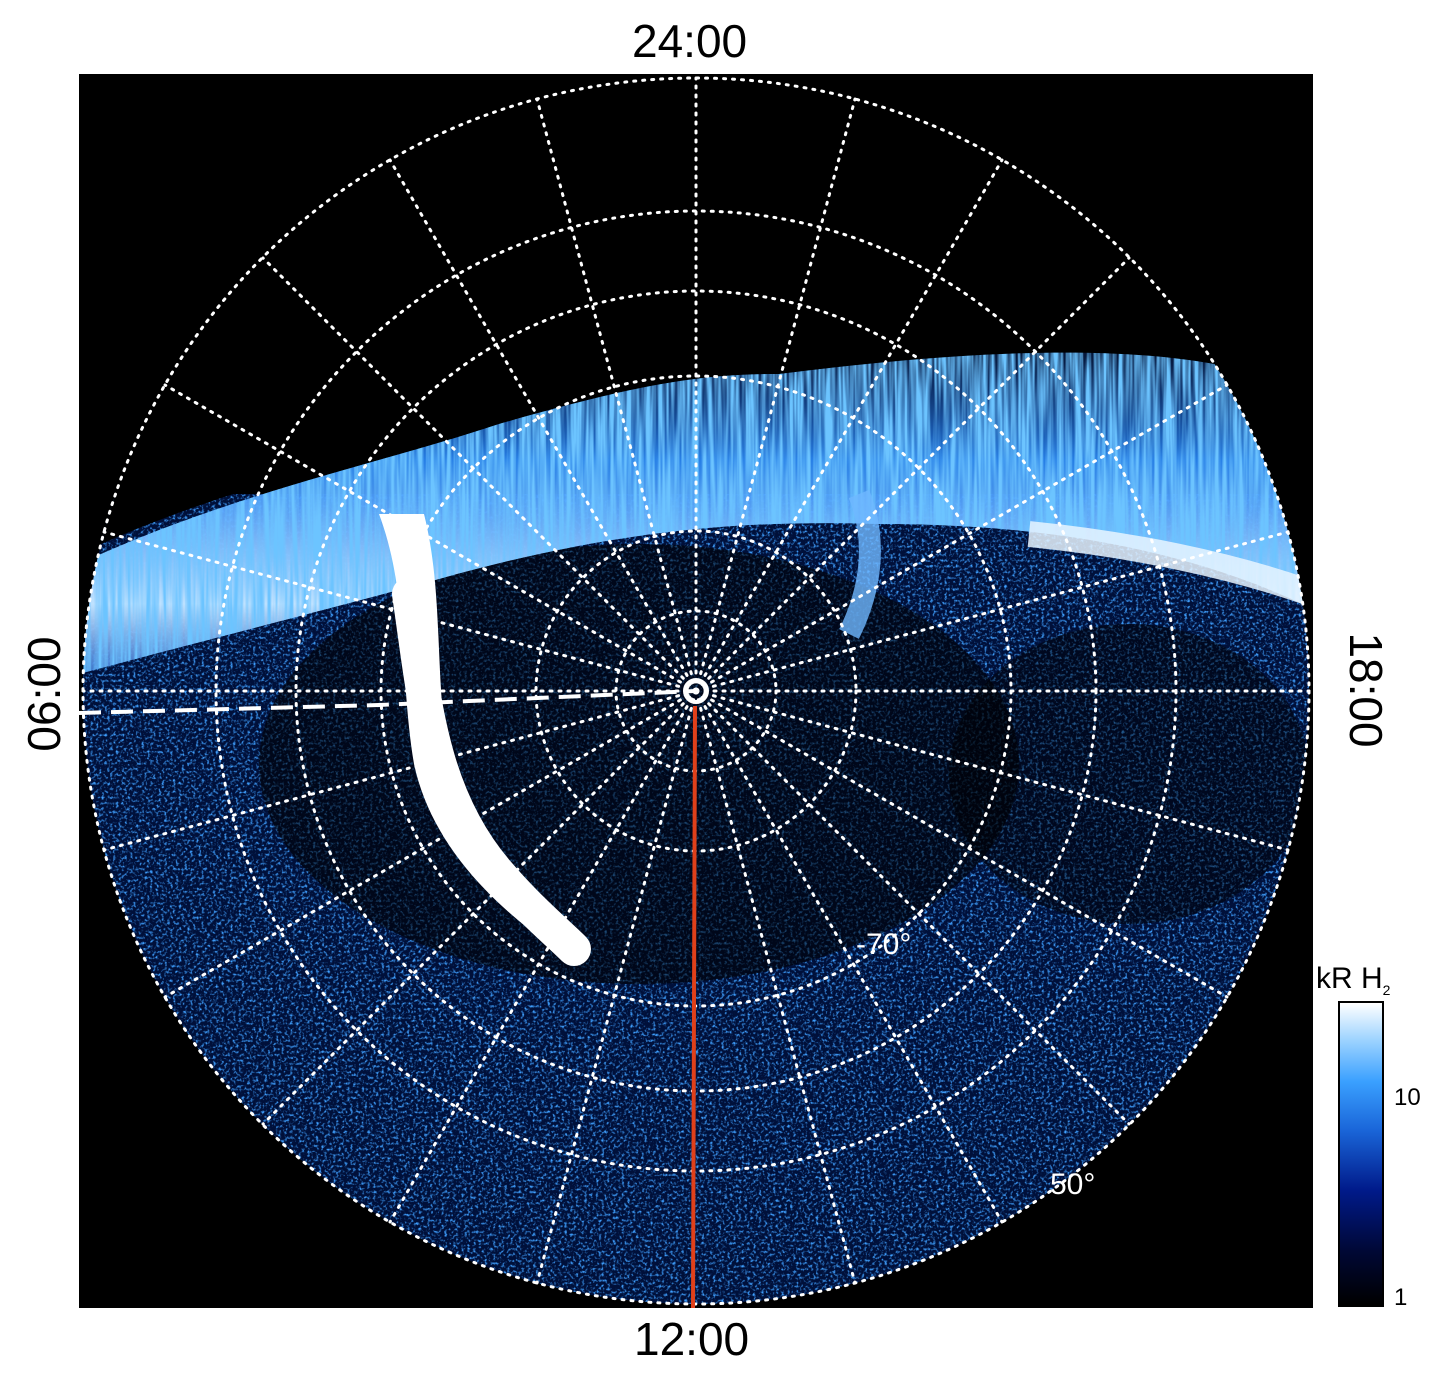 This screenshot has height=1384, width=1447. Describe the element at coordinates (1349, 978) in the screenshot. I see `colorbar-unit: kR H` at that location.